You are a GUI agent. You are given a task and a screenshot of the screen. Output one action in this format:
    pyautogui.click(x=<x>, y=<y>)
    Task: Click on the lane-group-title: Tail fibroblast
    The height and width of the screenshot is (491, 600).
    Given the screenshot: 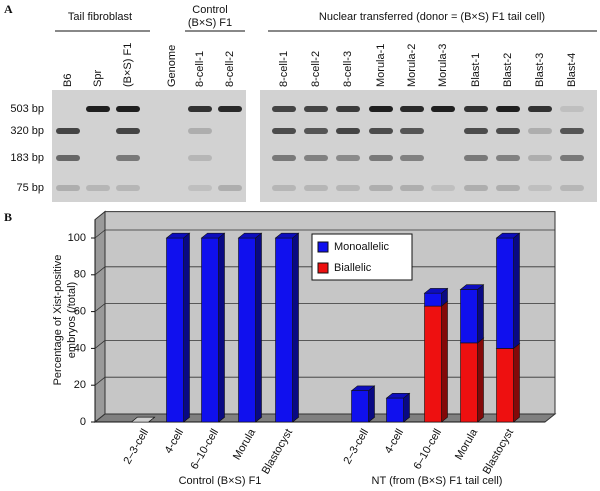 What is the action you would take?
    pyautogui.click(x=100, y=17)
    